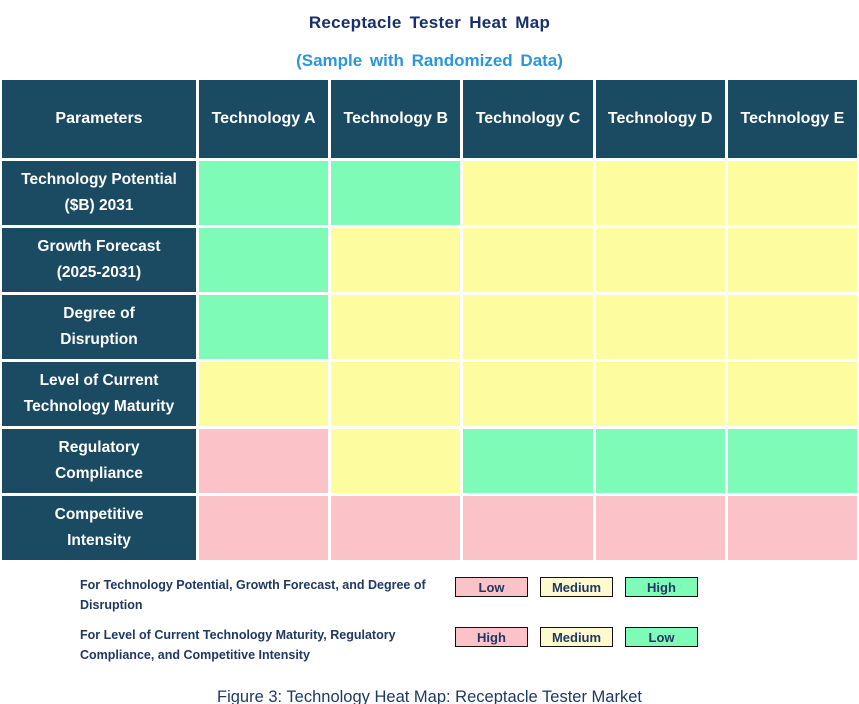 Image resolution: width=859 pixels, height=704 pixels. What do you see at coordinates (99, 528) in the screenshot?
I see `row-label: Competitive Intensity` at bounding box center [99, 528].